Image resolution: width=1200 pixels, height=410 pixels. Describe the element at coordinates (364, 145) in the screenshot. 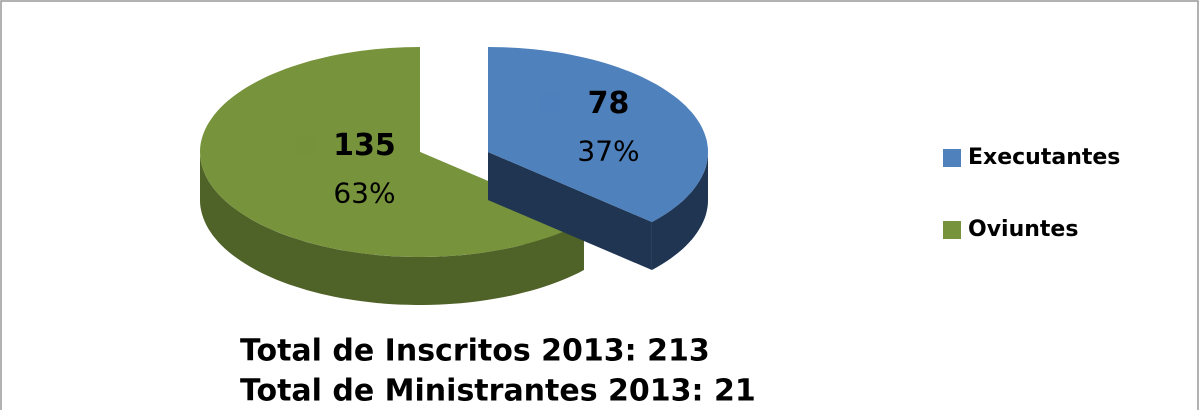

I see `data-label: 135` at that location.